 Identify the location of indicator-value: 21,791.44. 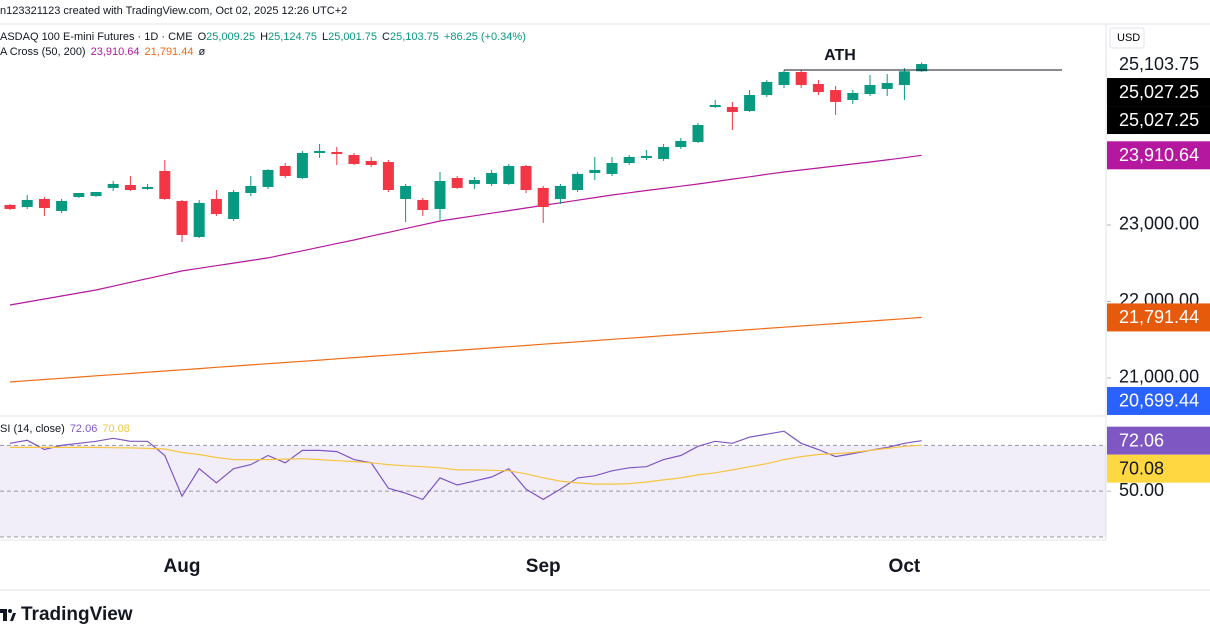
(169, 52).